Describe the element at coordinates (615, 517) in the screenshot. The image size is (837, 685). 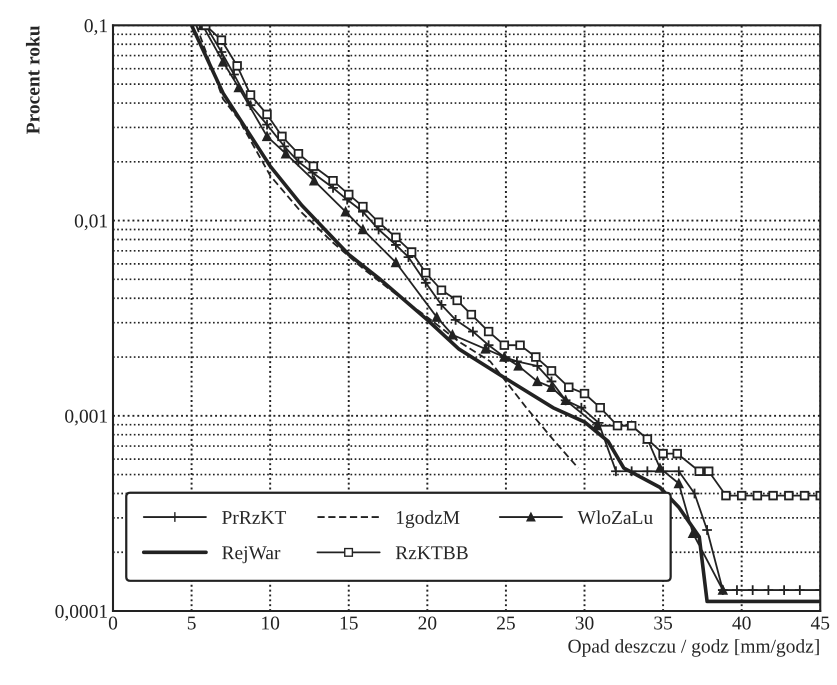
I see `legend-label: WloZaLu` at that location.